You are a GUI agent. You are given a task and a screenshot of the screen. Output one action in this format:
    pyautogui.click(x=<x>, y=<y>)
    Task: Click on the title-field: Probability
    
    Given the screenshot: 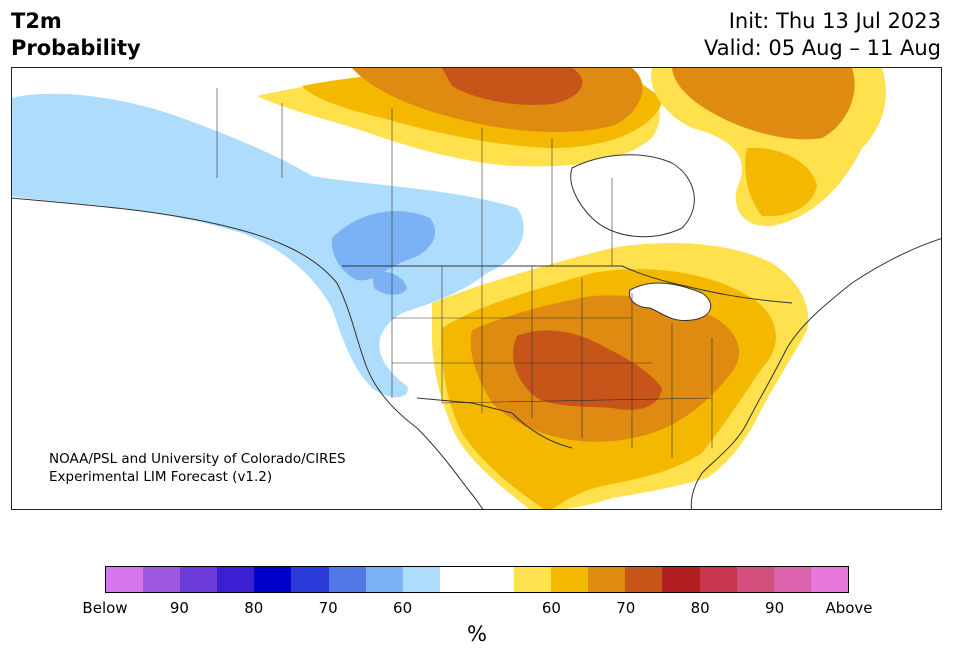 What is the action you would take?
    pyautogui.click(x=76, y=48)
    